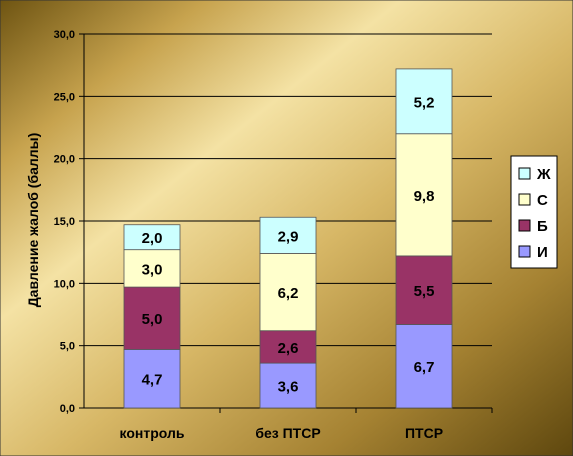  I want to click on data-label: 2,0, so click(152, 238).